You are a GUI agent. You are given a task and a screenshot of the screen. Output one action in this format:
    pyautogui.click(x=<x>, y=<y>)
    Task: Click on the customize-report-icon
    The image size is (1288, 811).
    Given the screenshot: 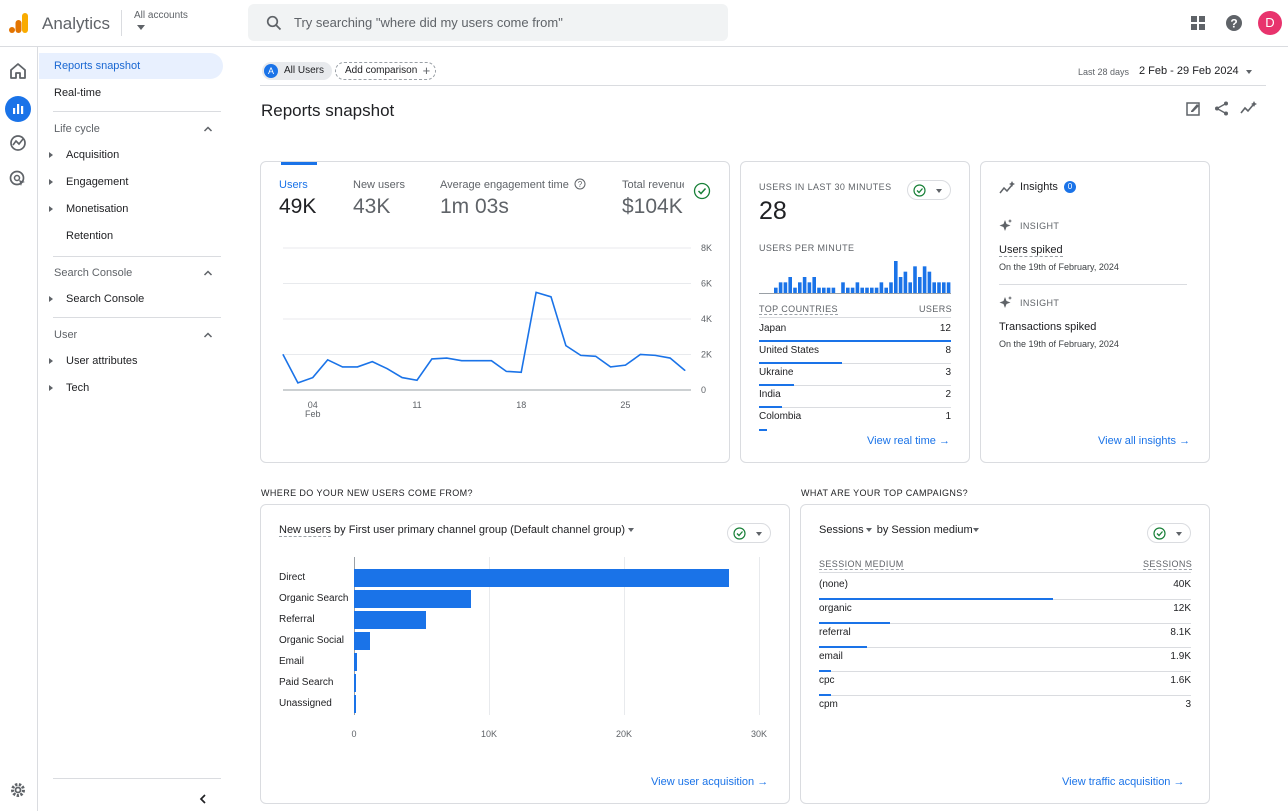 What is the action you would take?
    pyautogui.click(x=1193, y=108)
    